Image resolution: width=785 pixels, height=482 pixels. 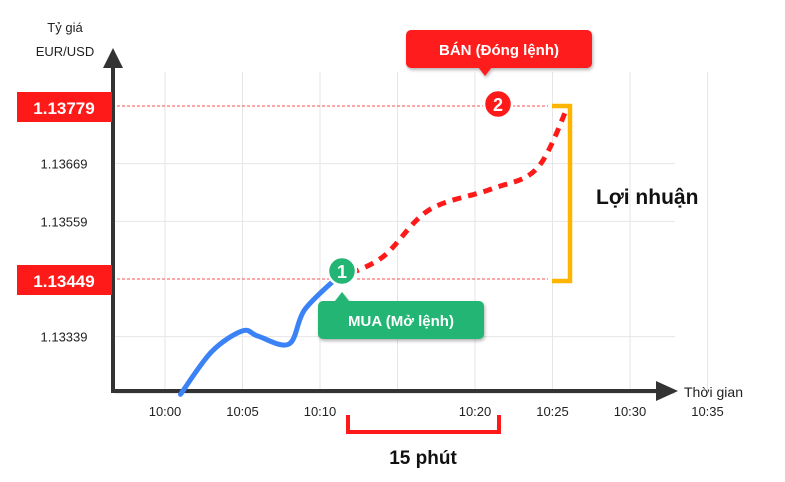 What do you see at coordinates (64, 221) in the screenshot?
I see `y-tick-label: 1.13559` at bounding box center [64, 221].